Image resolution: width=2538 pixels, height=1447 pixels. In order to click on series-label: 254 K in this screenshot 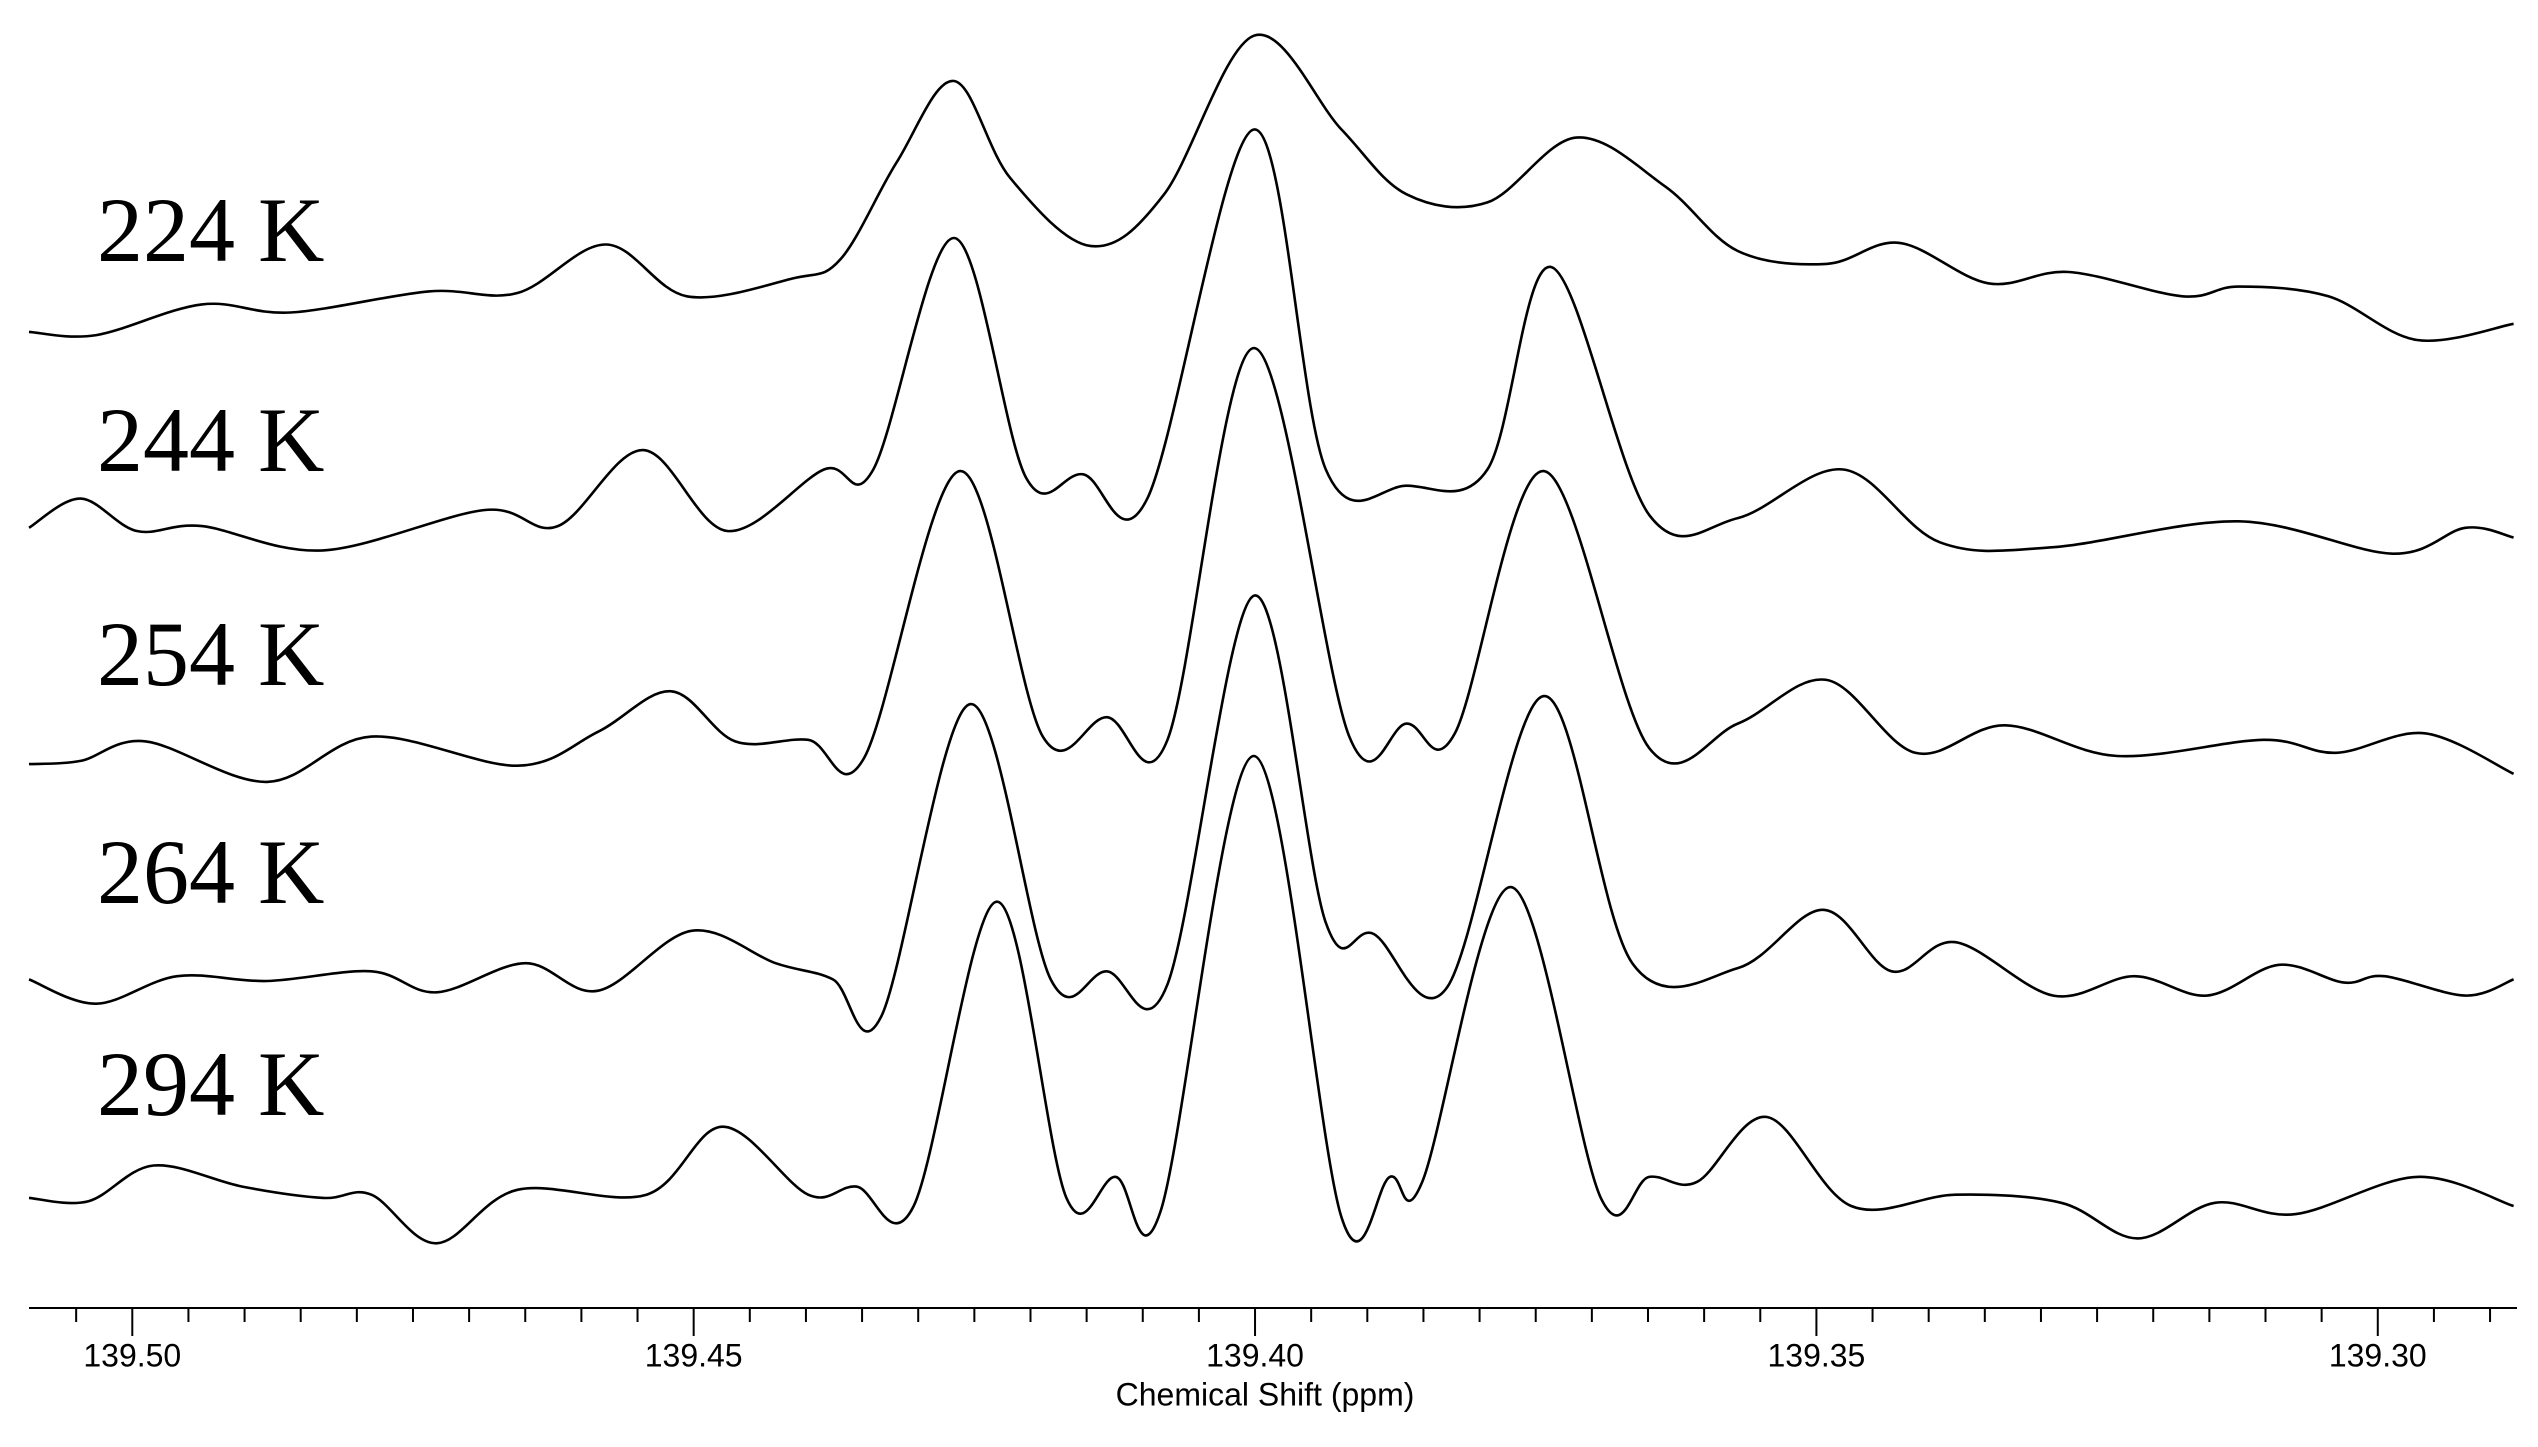, I will do `click(210, 654)`.